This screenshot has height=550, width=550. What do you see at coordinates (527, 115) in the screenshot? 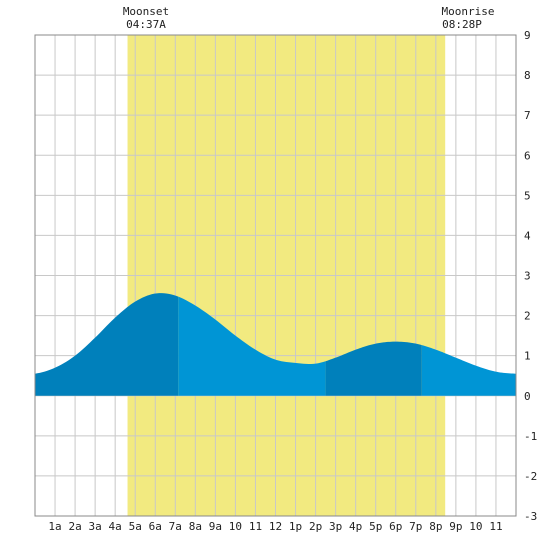
I see `y-tick-label: 7` at bounding box center [527, 115].